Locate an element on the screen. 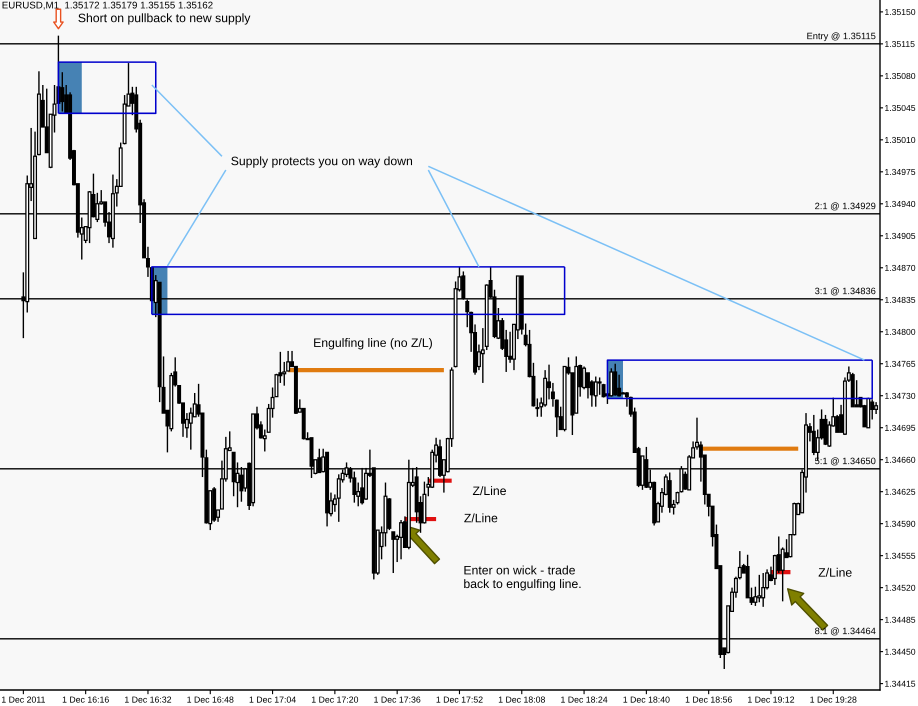 The image size is (918, 706). y-tick-label: 1.34625 is located at coordinates (900, 491).